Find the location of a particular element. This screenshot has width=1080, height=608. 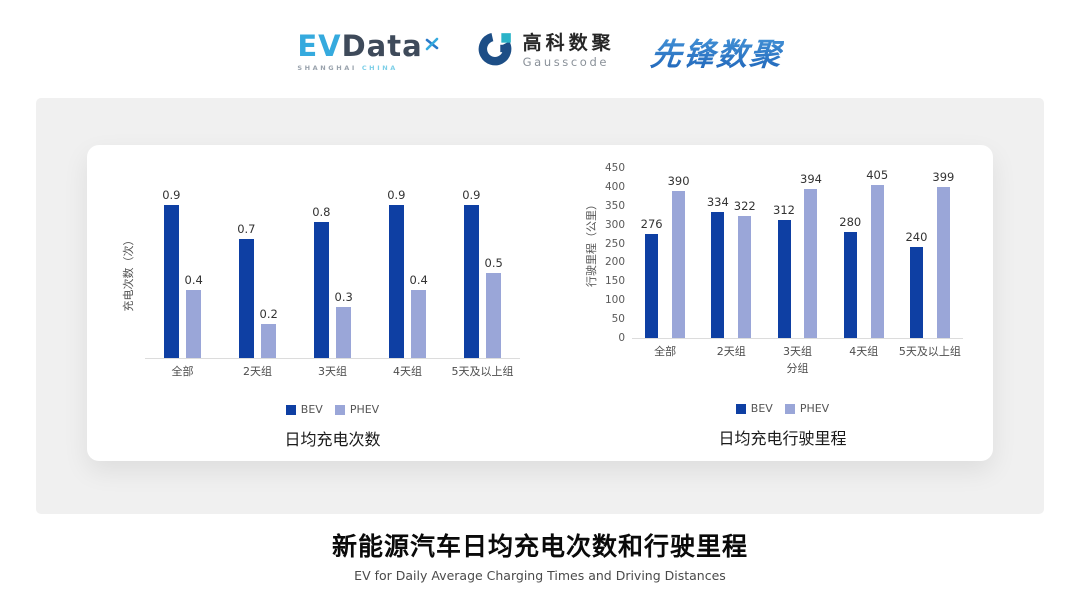

bar-group: 0.9 0.4 is located at coordinates (182, 273).